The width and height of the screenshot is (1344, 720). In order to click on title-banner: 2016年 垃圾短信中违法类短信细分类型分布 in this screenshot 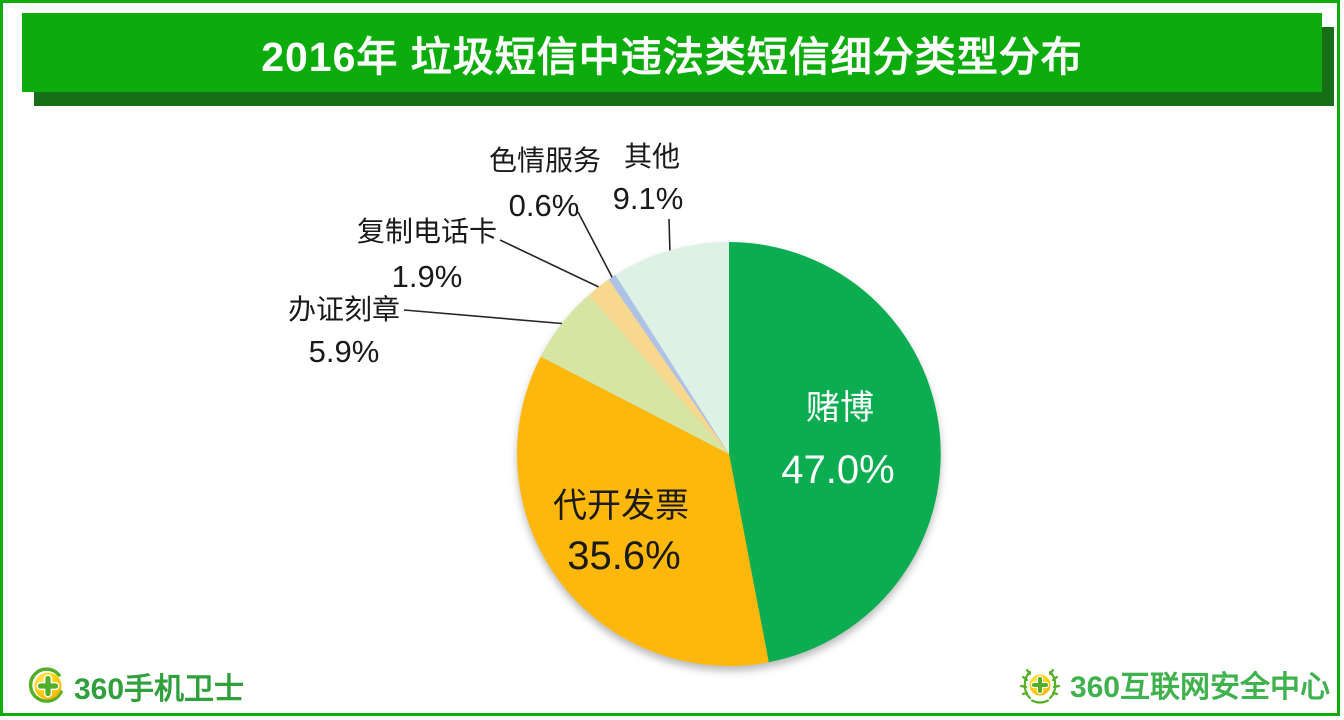, I will do `click(672, 52)`.